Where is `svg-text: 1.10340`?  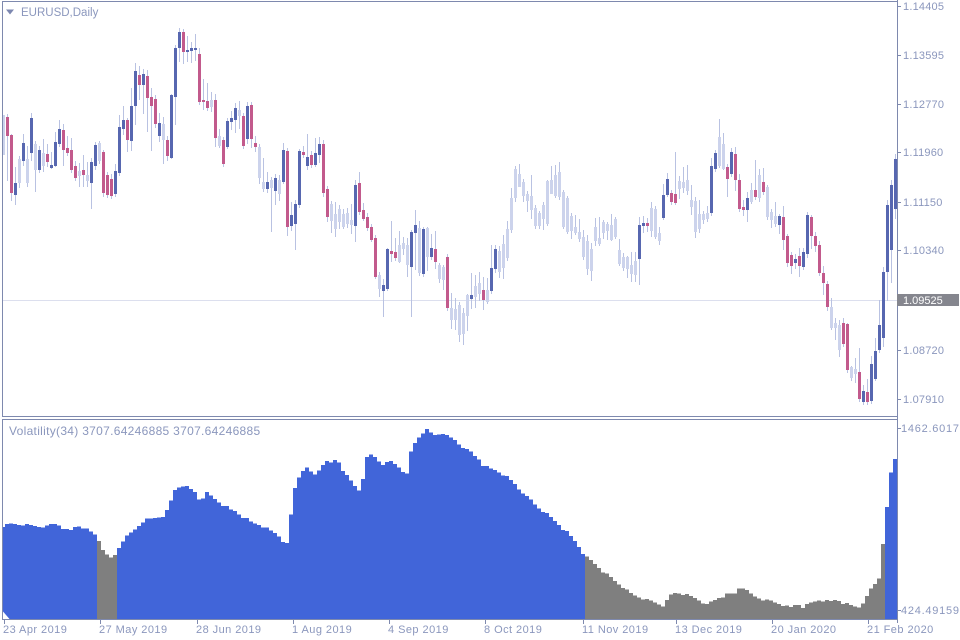 svg-text: 1.10340 is located at coordinates (923, 251).